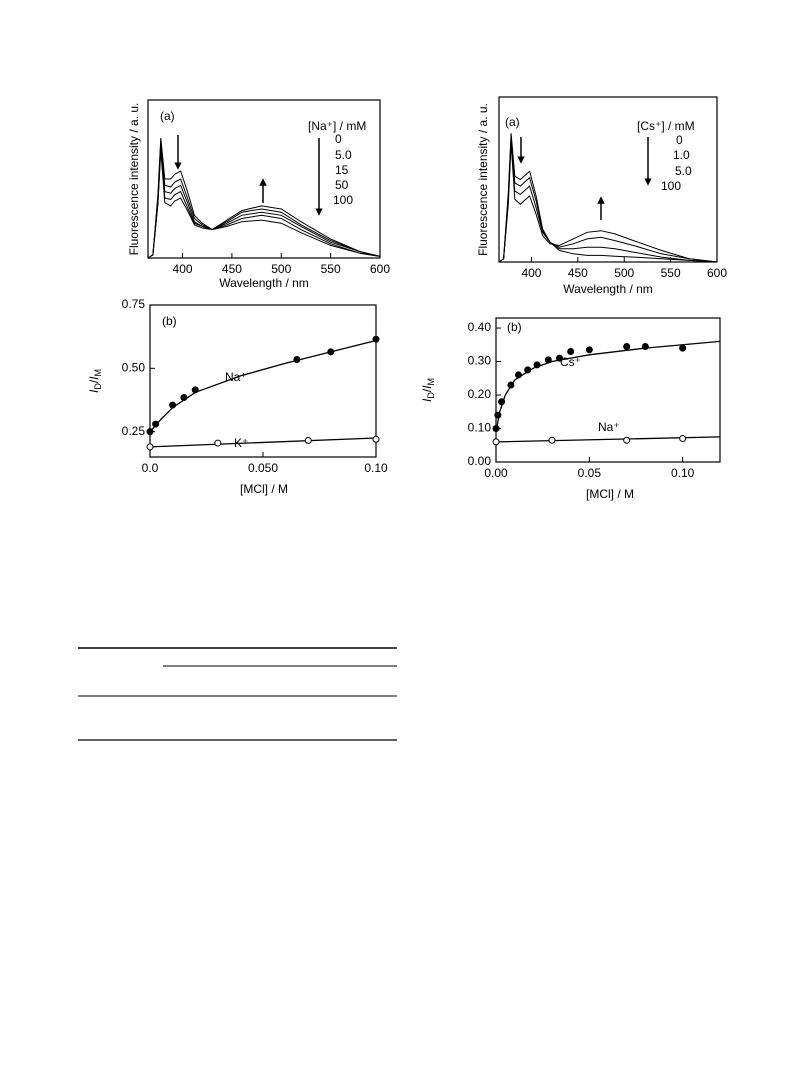 This screenshot has height=1073, width=793. What do you see at coordinates (263, 468) in the screenshot?
I see `x-tick-label: 0.050` at bounding box center [263, 468].